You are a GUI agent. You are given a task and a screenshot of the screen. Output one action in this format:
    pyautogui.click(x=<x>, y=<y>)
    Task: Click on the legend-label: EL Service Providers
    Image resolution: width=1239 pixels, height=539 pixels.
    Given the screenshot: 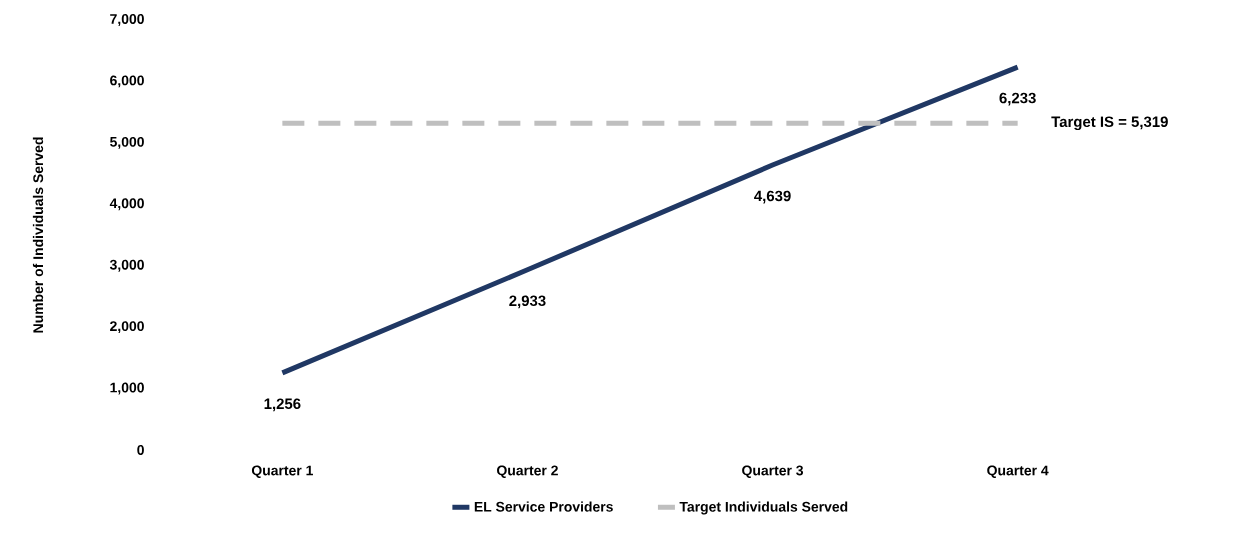 What is the action you would take?
    pyautogui.click(x=543, y=506)
    